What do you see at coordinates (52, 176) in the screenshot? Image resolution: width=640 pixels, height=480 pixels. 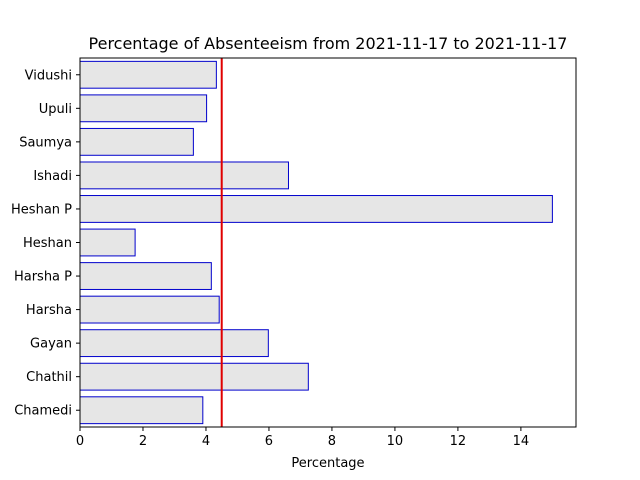 I see `y-tick-label-ishadi: Ishadi` at bounding box center [52, 176].